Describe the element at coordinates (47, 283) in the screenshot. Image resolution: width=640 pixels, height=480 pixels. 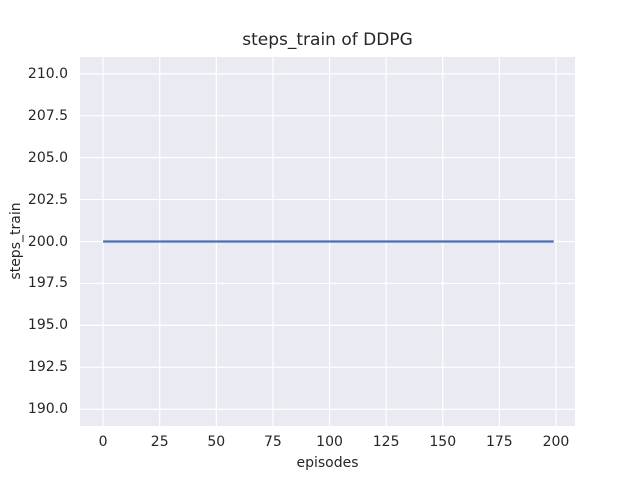
I see `y-tick-label: 197.5` at that location.